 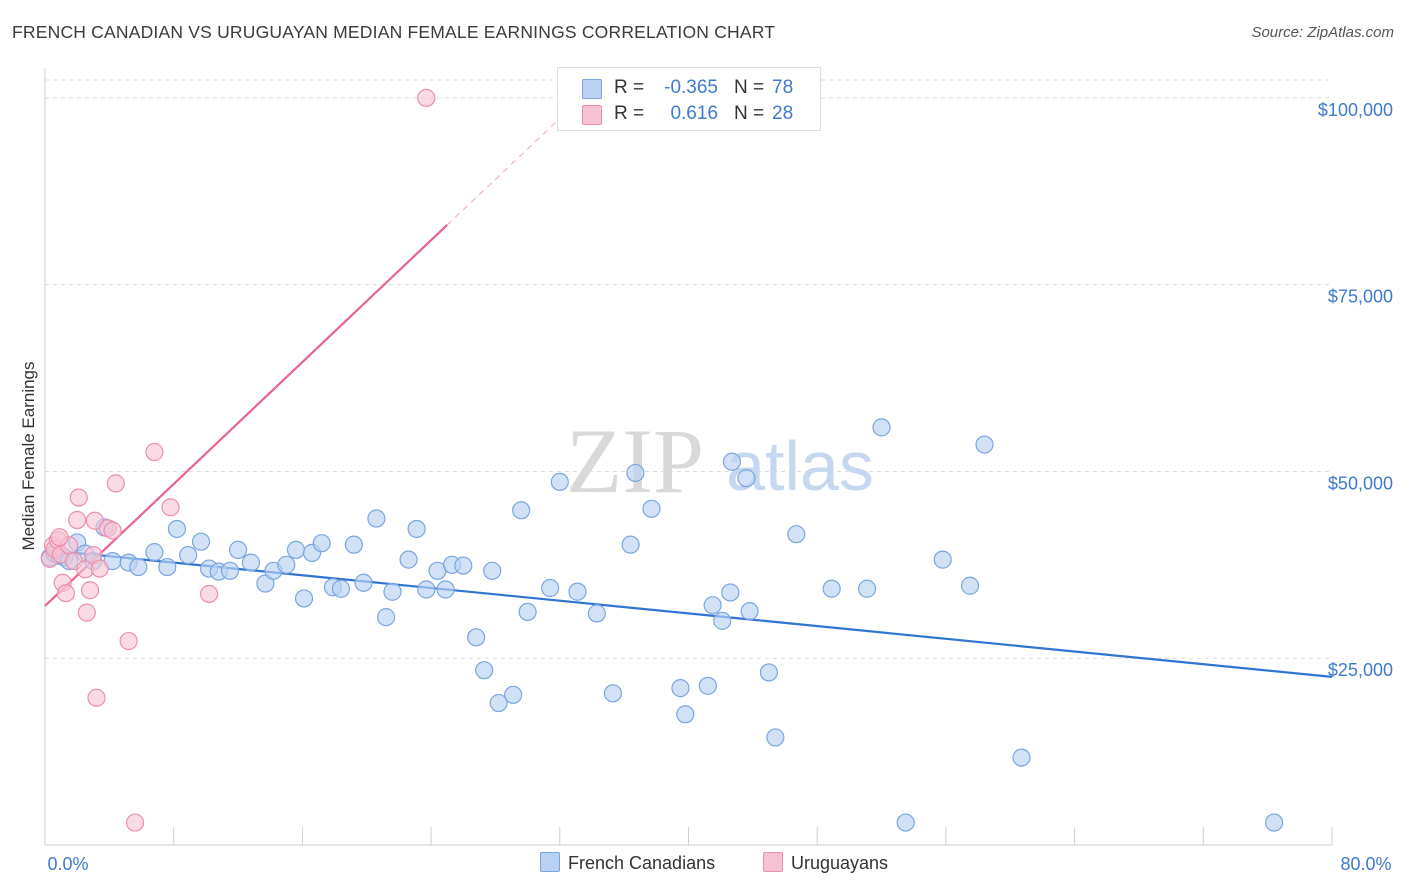 I want to click on y-axis-label: Median Female Earnings, so click(x=28, y=456).